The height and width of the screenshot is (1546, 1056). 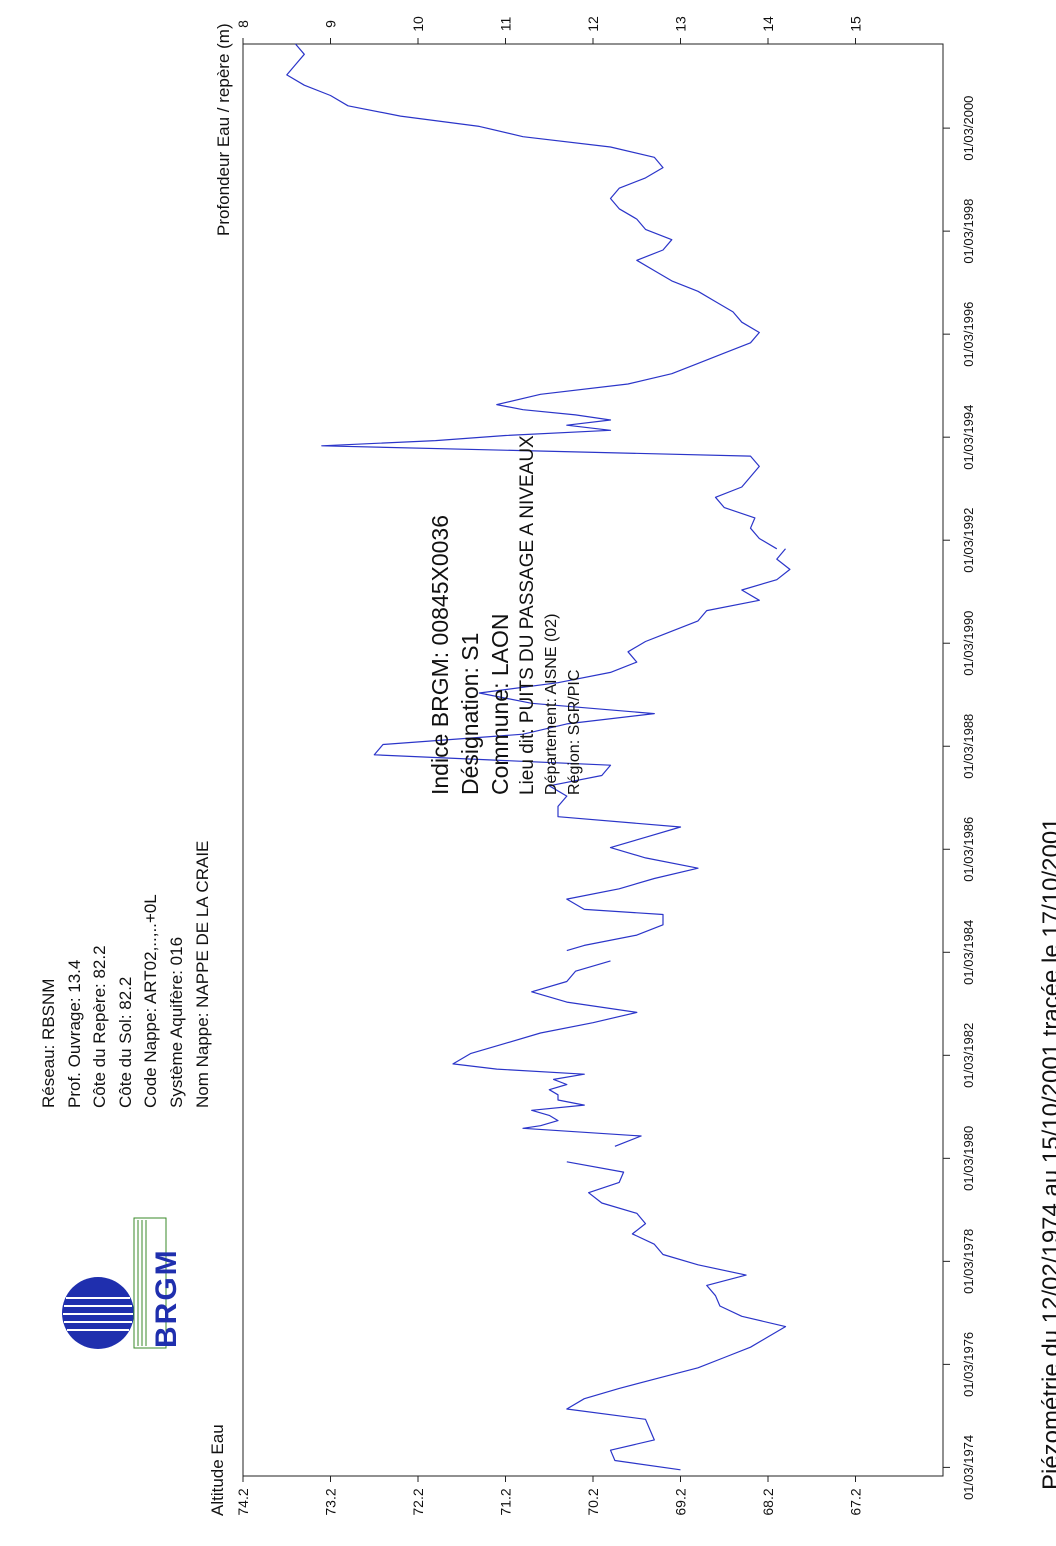 What do you see at coordinates (527, 615) in the screenshot?
I see `lieu-dit-line: Lieu dit: PUITS DU PASSAGE A NIVEAUX` at bounding box center [527, 615].